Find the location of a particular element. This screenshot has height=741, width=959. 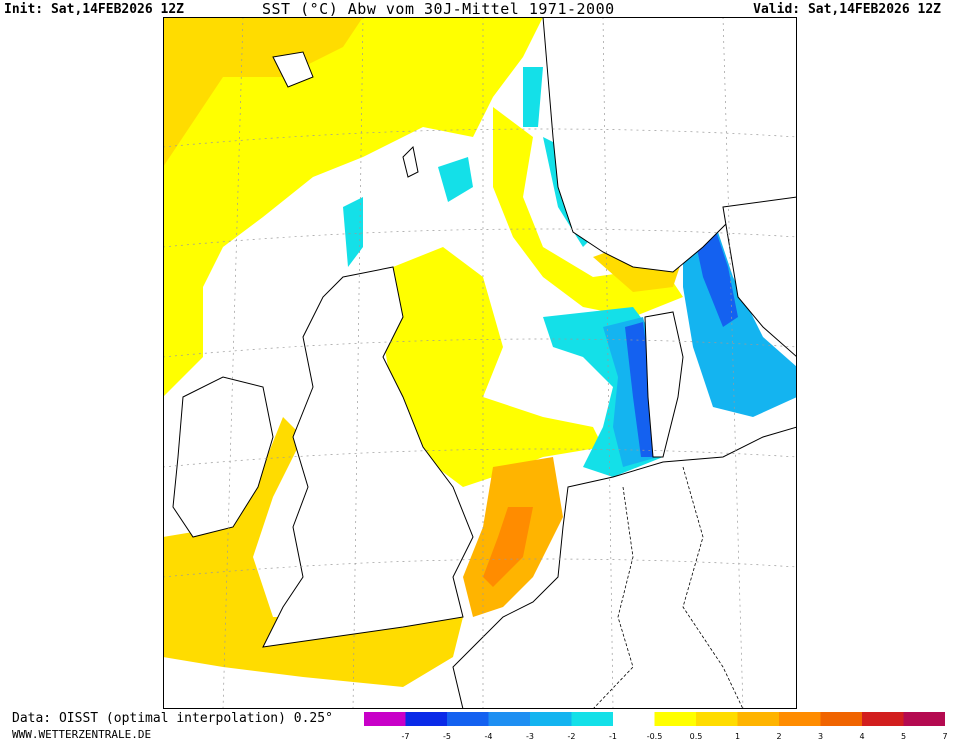

legend-tick-label: 4 is located at coordinates (861, 736).